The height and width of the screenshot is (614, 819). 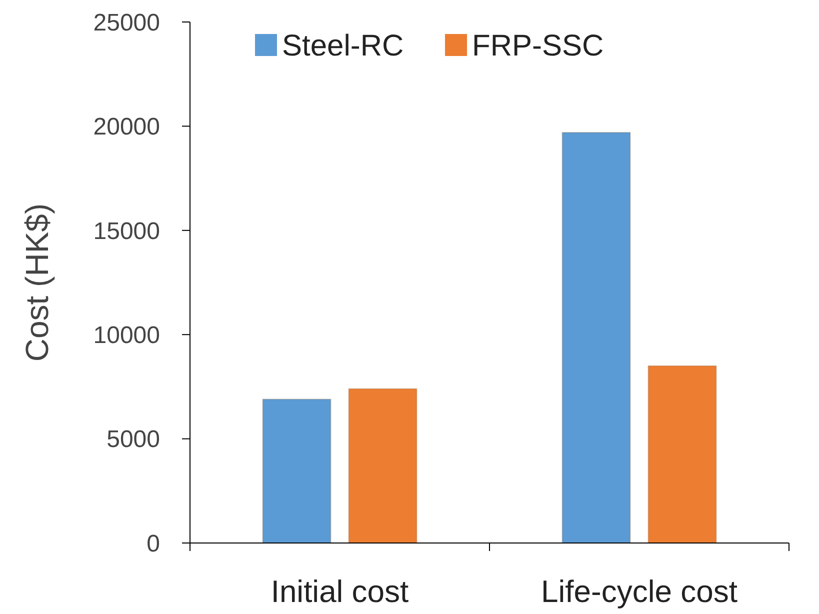 I want to click on y-tick-label: 15000, so click(x=126, y=231).